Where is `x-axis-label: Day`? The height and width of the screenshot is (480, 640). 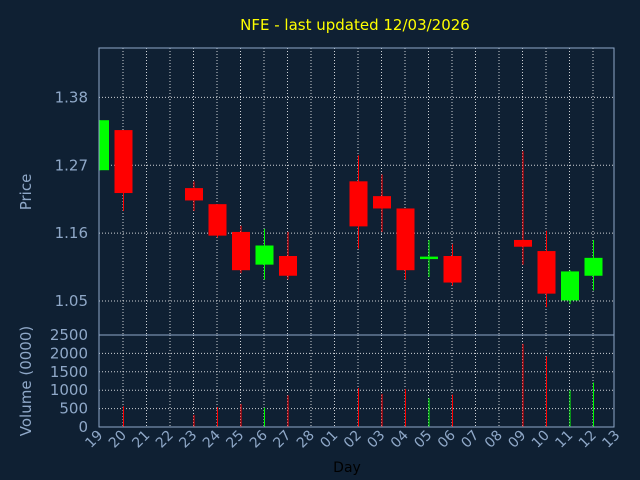 x-axis-label: Day is located at coordinates (347, 468).